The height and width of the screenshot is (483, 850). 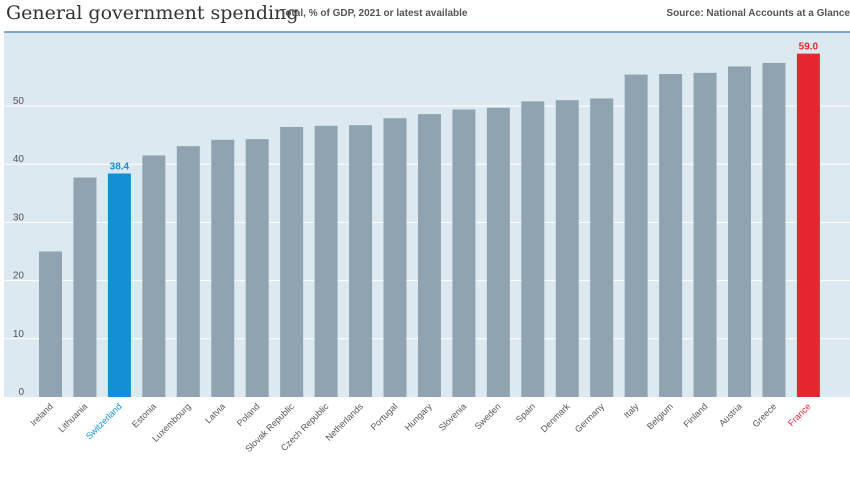 I want to click on data-label: 59.0, so click(x=809, y=47).